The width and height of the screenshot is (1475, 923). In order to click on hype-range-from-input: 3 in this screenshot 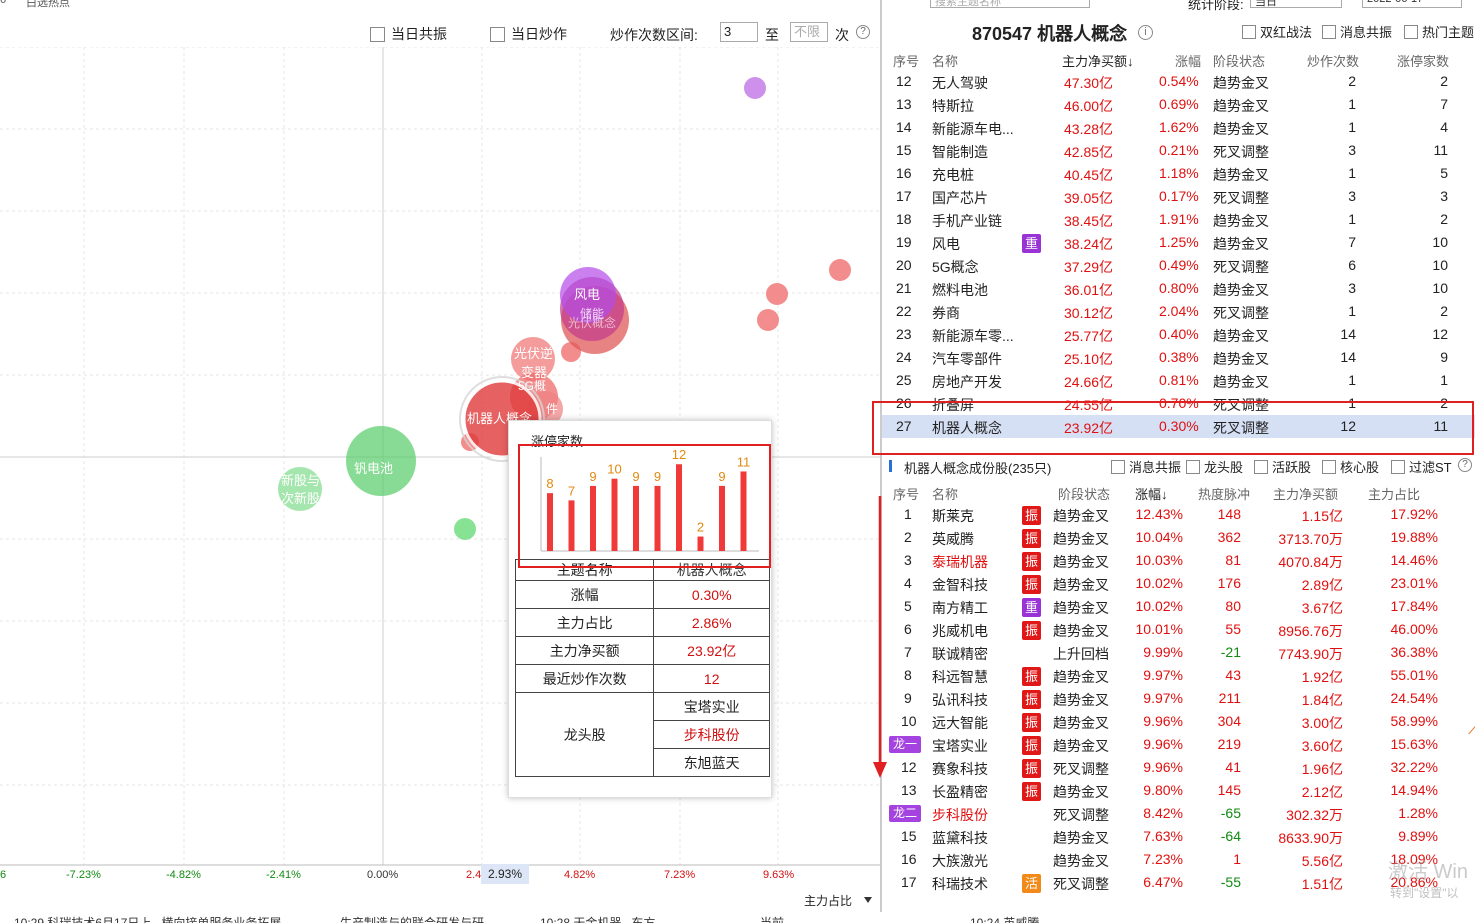, I will do `click(739, 32)`.